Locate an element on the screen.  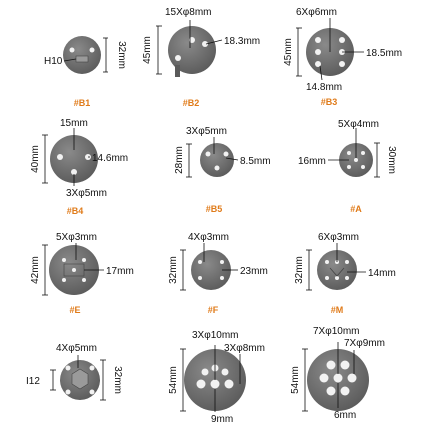
label-spacing-side: 14.6mm is located at coordinates (110, 158).